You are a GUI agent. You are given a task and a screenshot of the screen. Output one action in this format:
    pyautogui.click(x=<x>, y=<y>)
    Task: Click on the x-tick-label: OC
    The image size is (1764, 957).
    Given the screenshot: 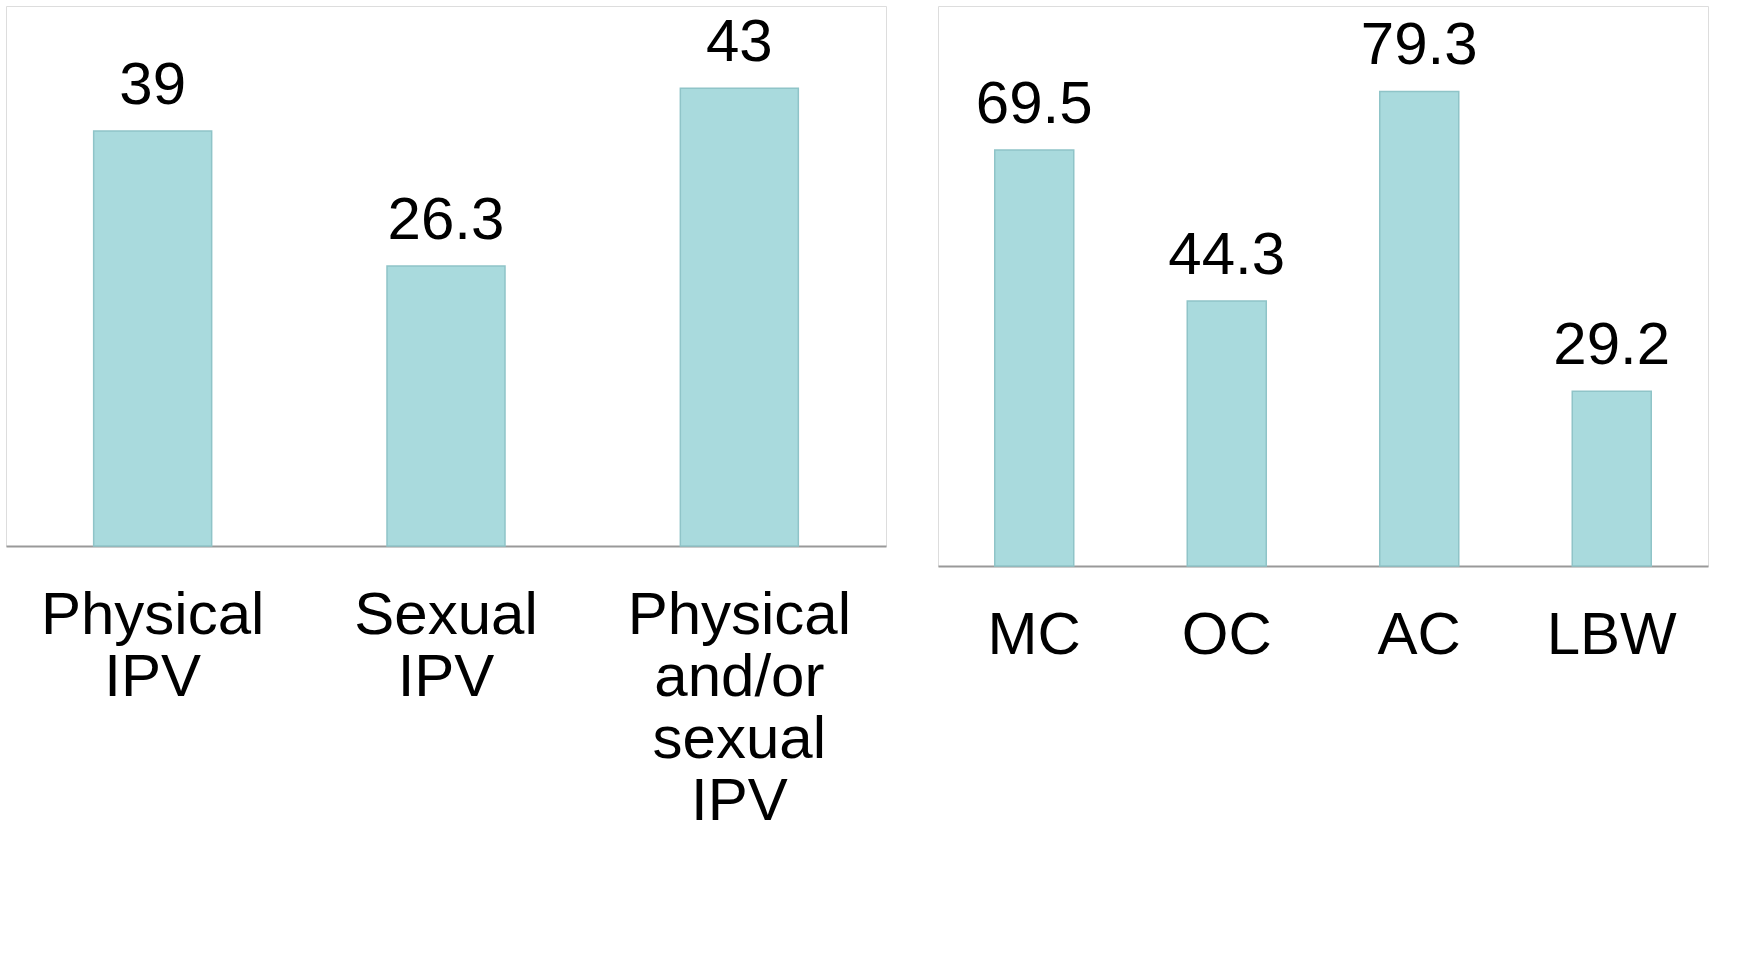 What is the action you would take?
    pyautogui.click(x=1226, y=633)
    